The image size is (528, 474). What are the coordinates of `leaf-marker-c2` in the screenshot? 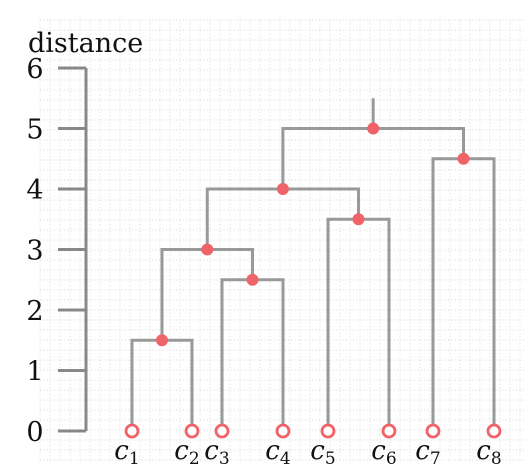 It's located at (192, 431).